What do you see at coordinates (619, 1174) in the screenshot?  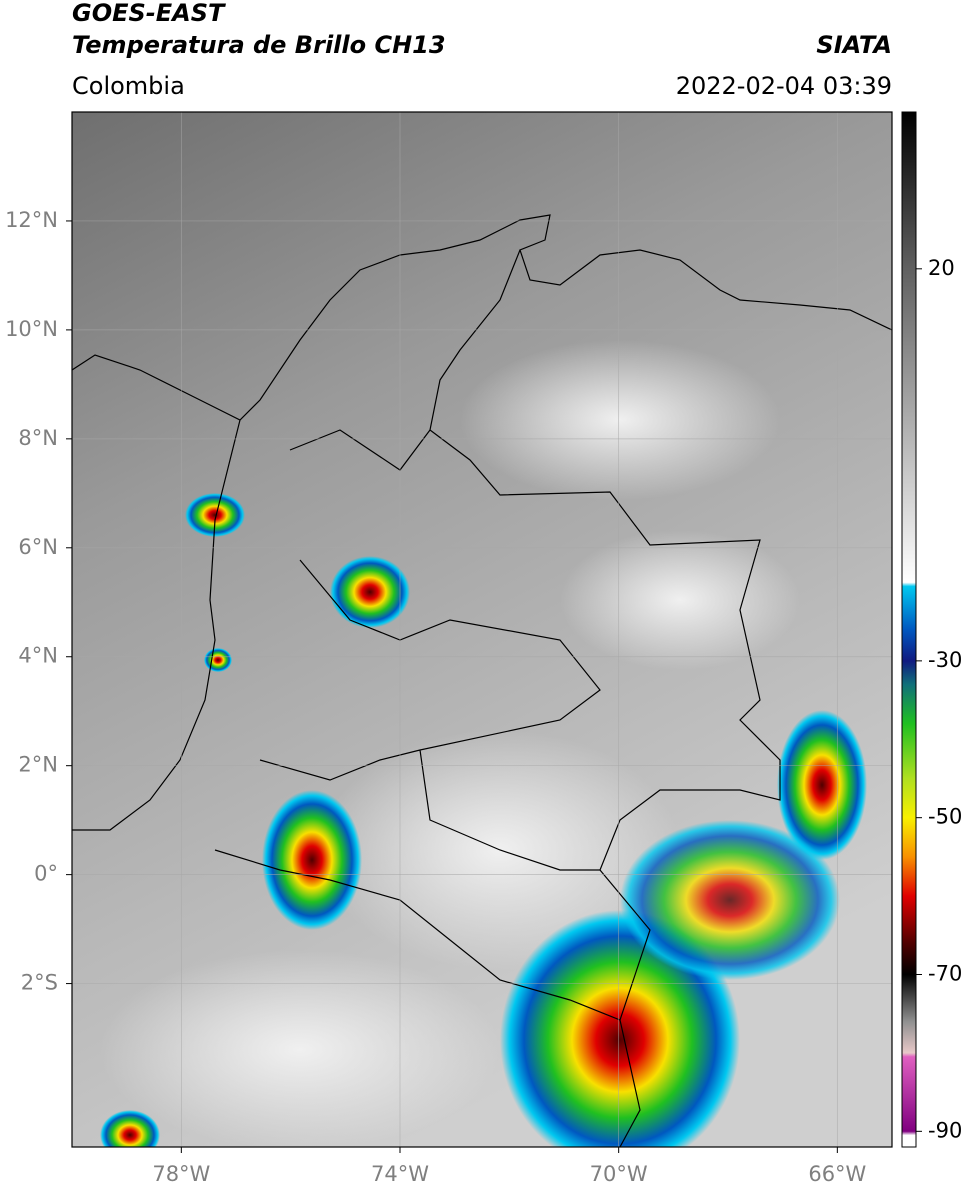 I see `x-tick-label: 70°W` at bounding box center [619, 1174].